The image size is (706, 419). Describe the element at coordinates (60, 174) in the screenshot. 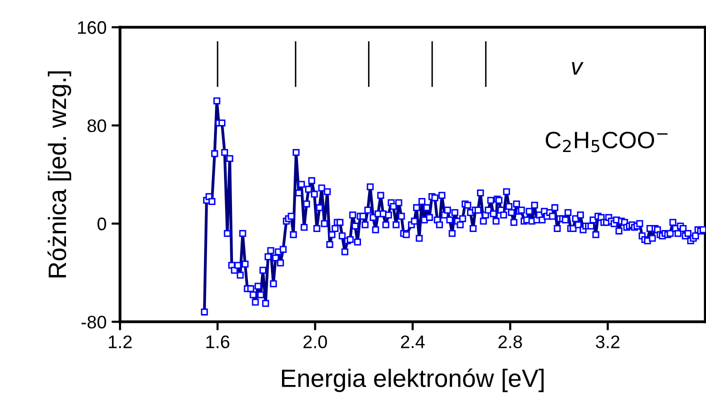

I see `y-axis-title: Różnica [jed. wzg.]` at that location.